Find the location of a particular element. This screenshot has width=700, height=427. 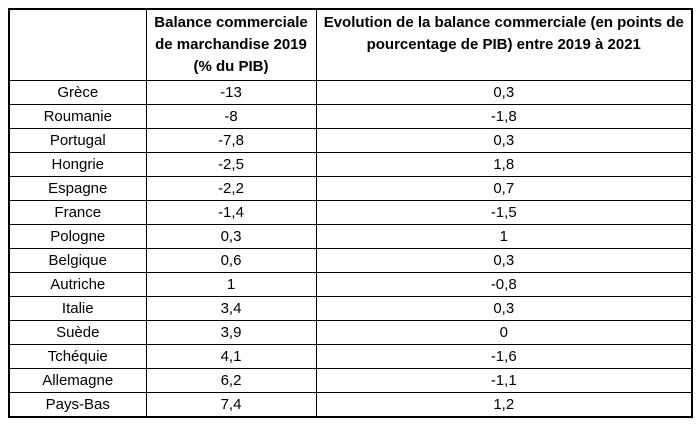

country-cell: Tchéquie is located at coordinates (77, 356).